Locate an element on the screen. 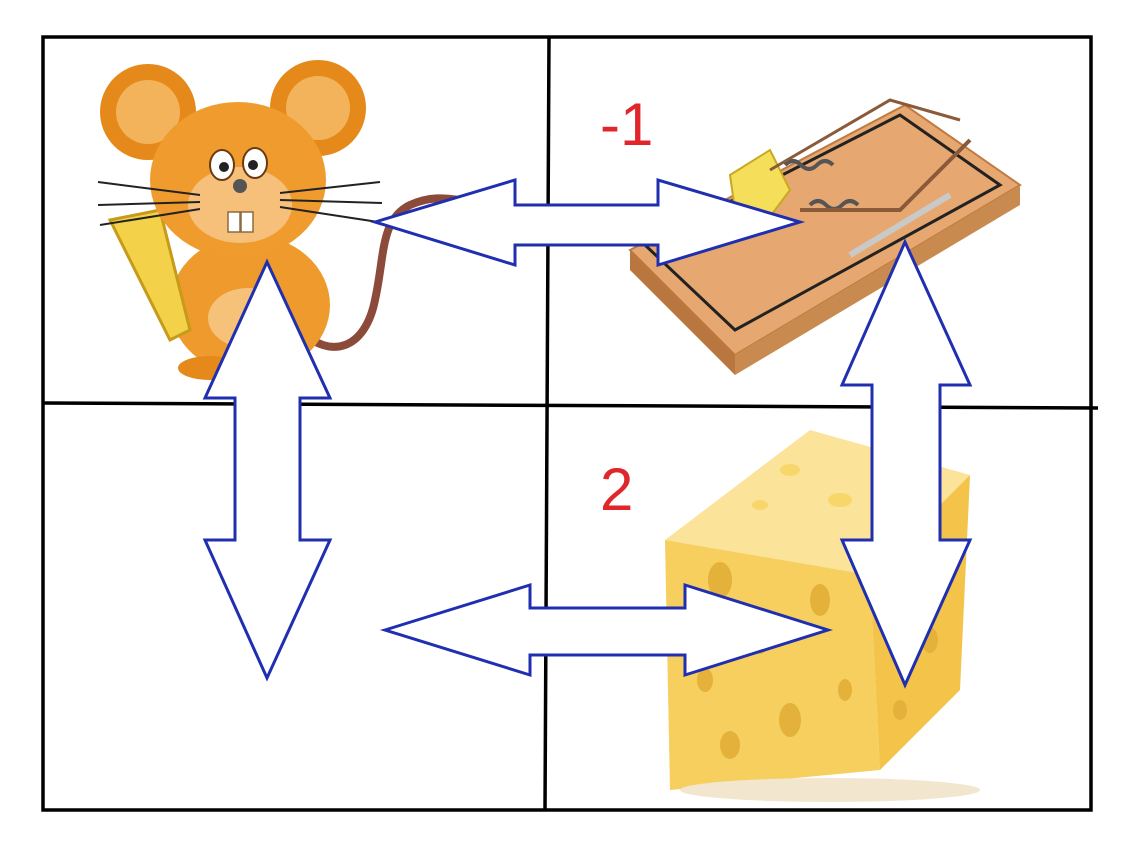 The image size is (1142, 854). arrow-mouse-mousetrap is located at coordinates (587, 222).